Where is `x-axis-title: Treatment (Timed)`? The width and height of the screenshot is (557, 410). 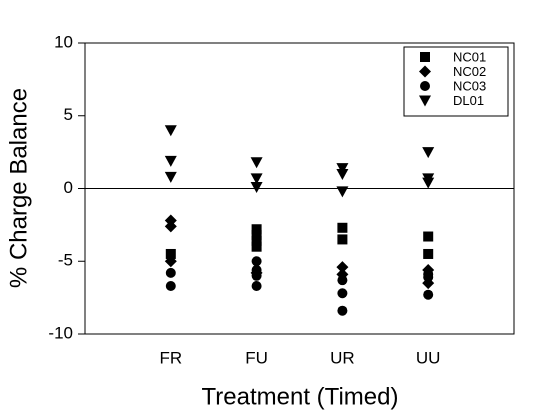
x-axis-title: Treatment (Timed) is located at coordinates (300, 396).